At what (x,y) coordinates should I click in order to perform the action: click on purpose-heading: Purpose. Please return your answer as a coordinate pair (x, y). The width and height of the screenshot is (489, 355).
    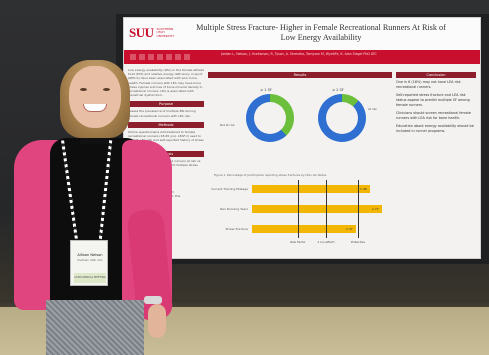
    Looking at the image, I should click on (166, 104).